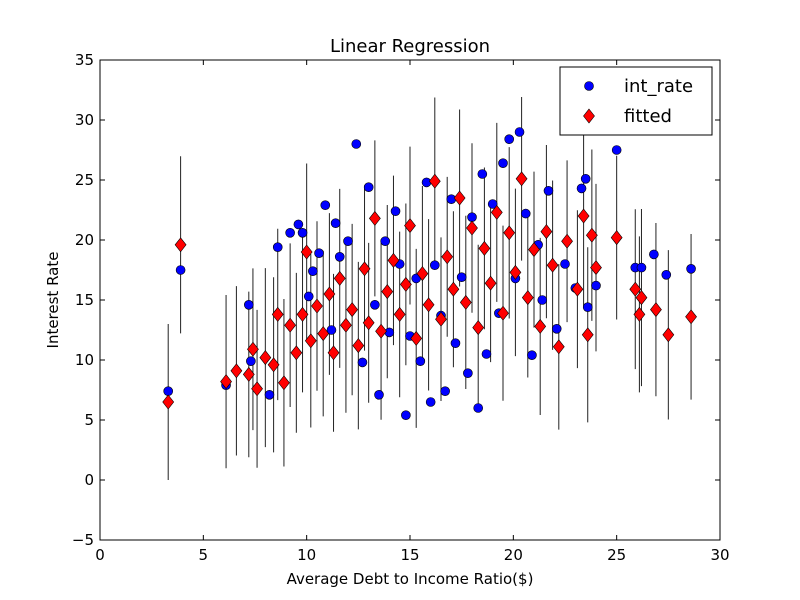 The width and height of the screenshot is (800, 600). I want to click on legend-int-rate-label: int_rate, so click(658, 86).